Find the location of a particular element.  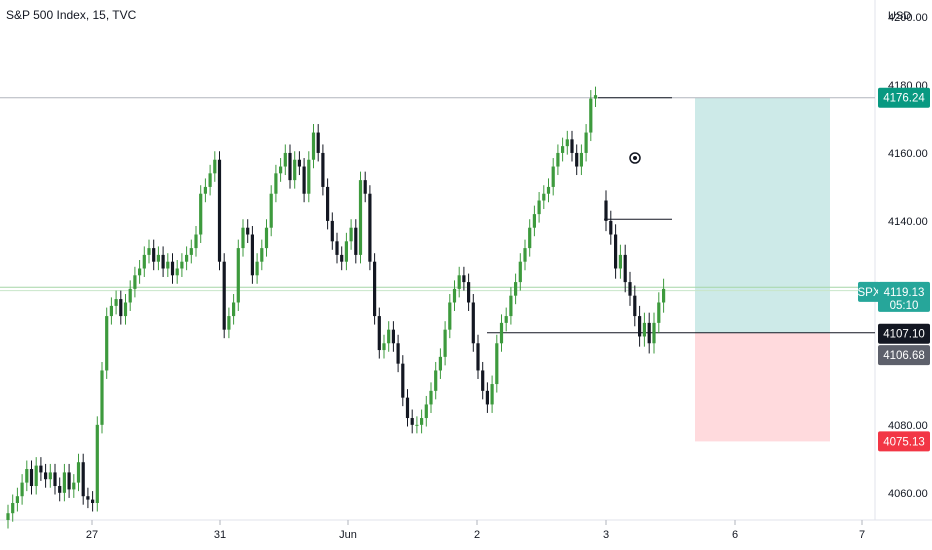

price-tick-label: 4160.00 is located at coordinates (908, 154).